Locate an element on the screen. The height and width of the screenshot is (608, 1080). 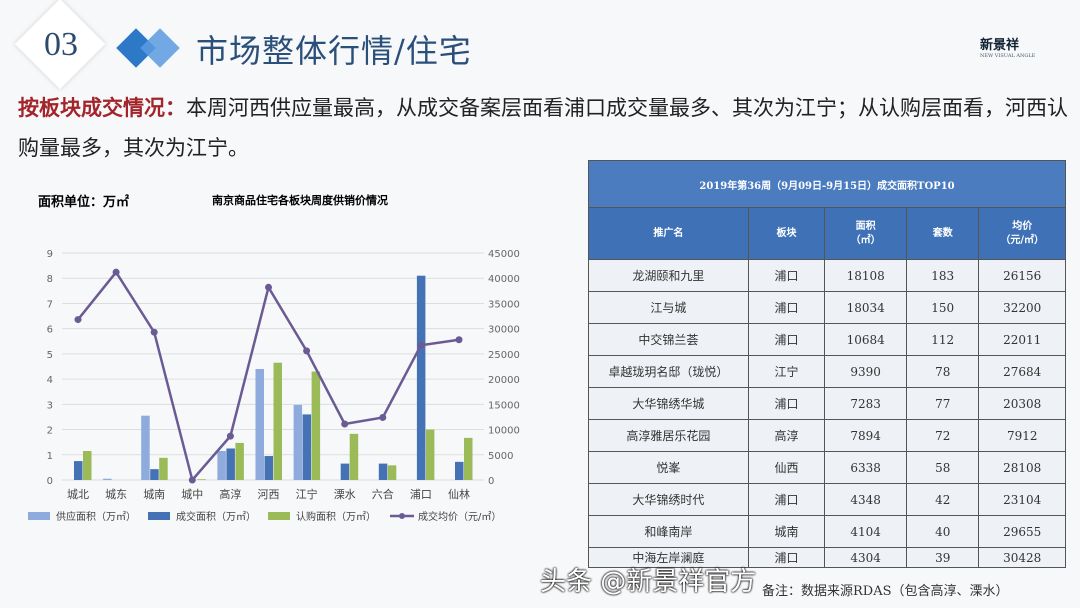
right-axis-tick: 0 is located at coordinates (491, 481).